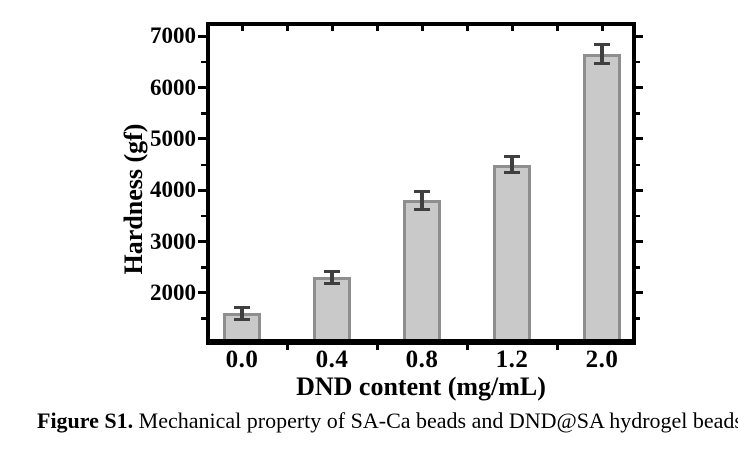 Image resolution: width=738 pixels, height=451 pixels. Describe the element at coordinates (421, 386) in the screenshot. I see `x-axis-title: DND content (mg/mL)` at that location.